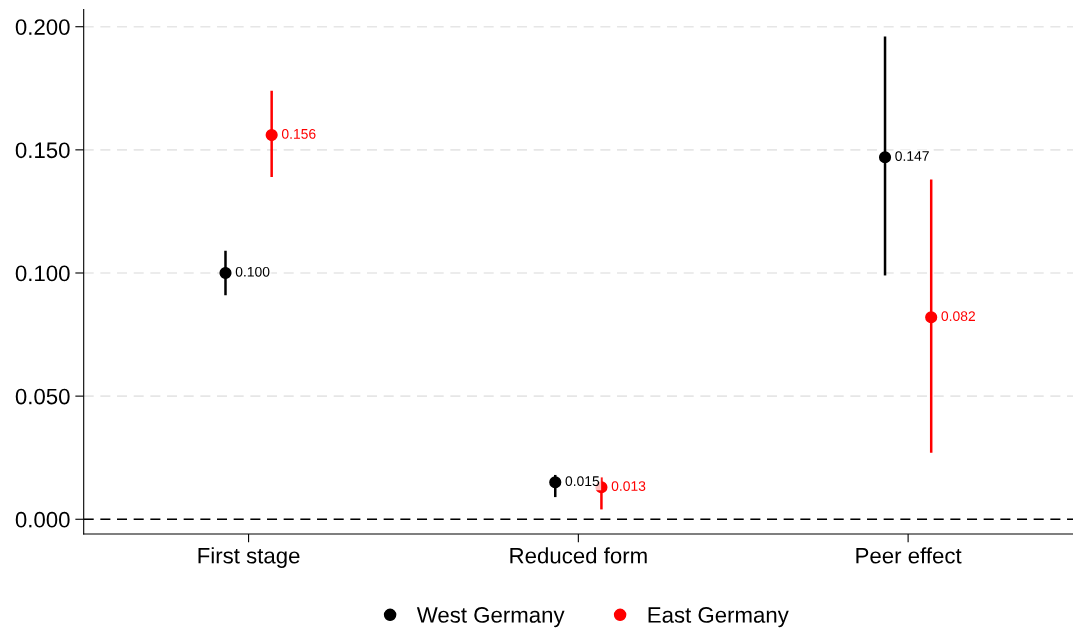  What do you see at coordinates (958, 316) in the screenshot?
I see `data-label: 0.082` at bounding box center [958, 316].